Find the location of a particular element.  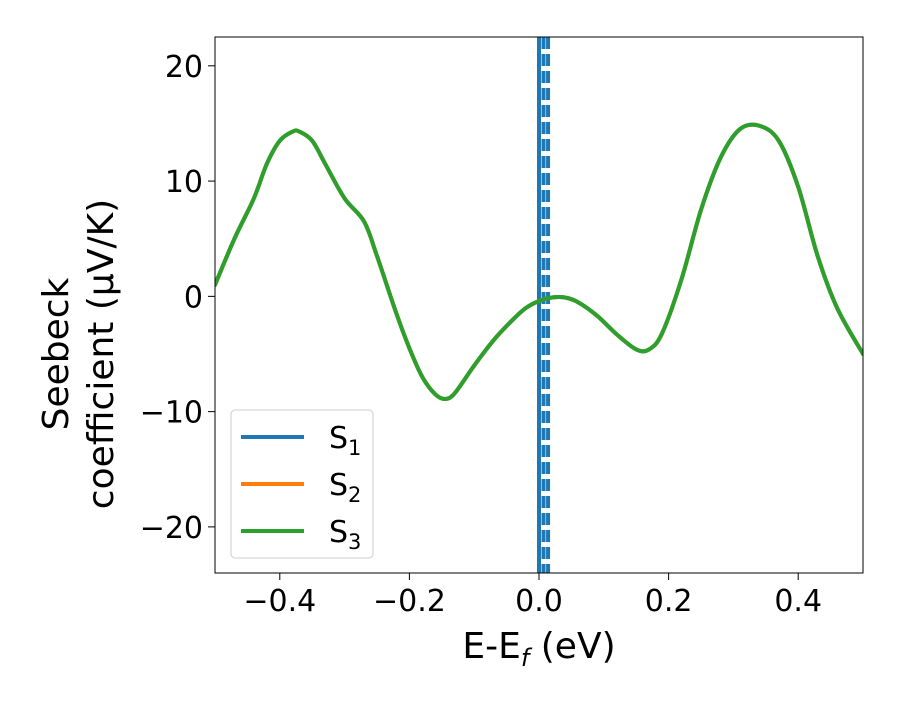

x-tick-label: 0.0 is located at coordinates (539, 601).